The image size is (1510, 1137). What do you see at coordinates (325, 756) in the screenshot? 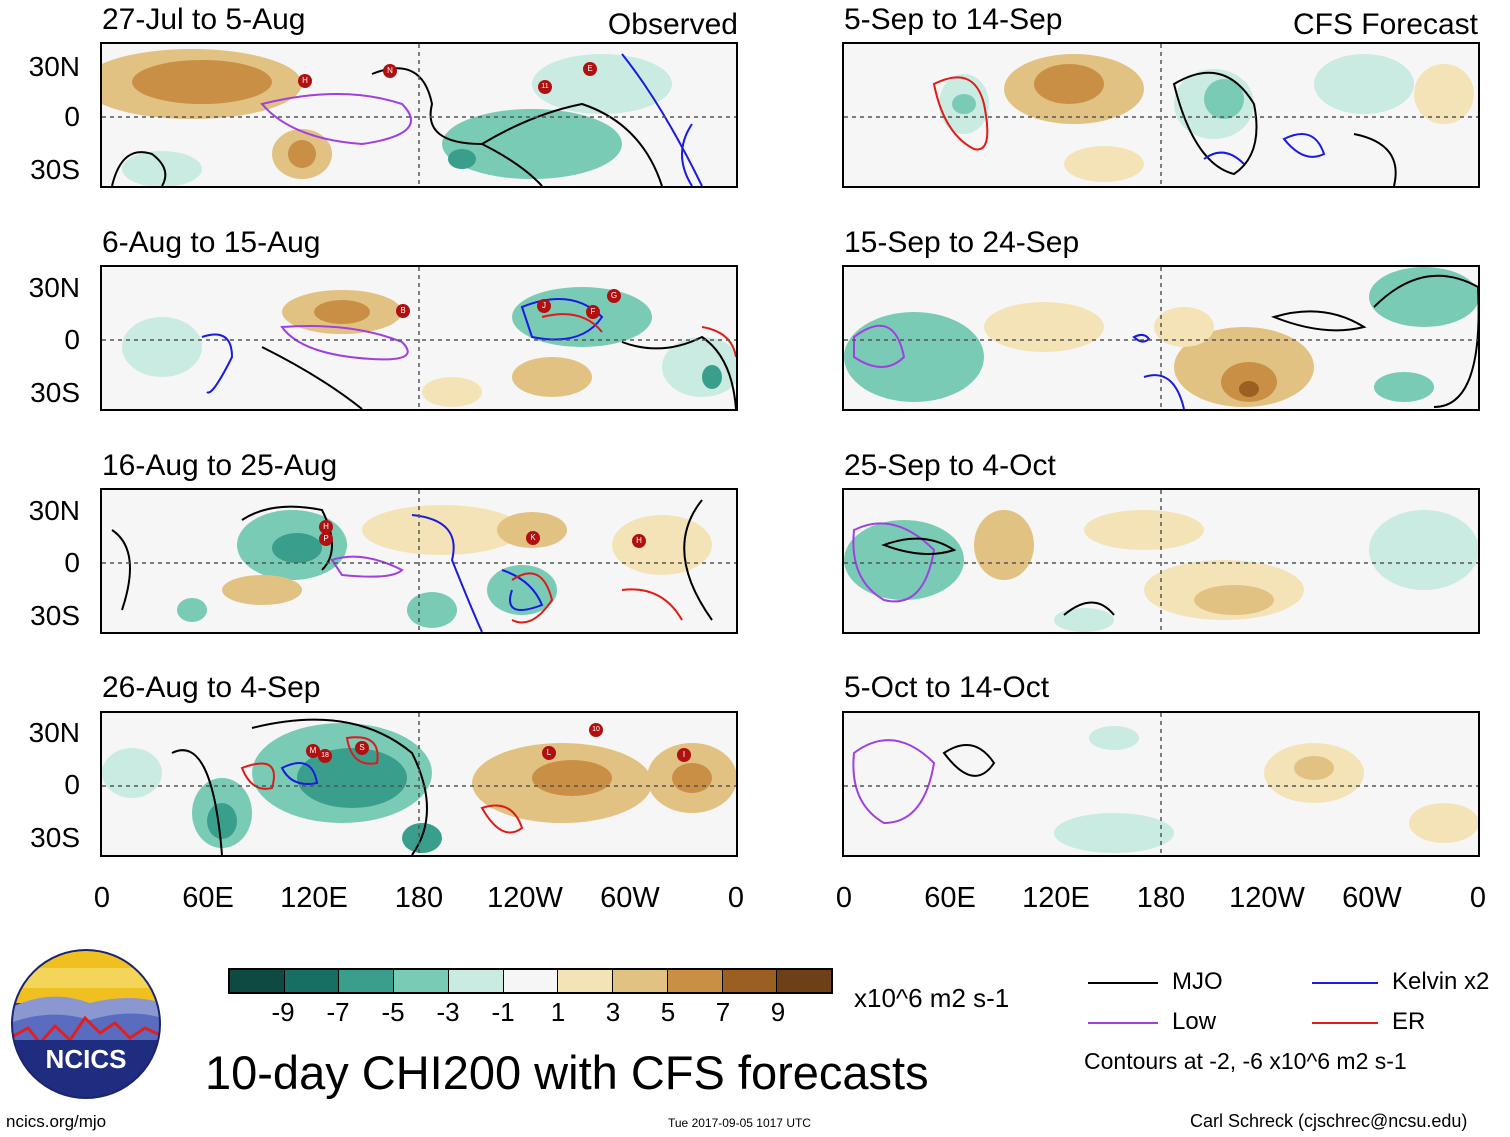
I see `storm-marker: 18` at bounding box center [325, 756].